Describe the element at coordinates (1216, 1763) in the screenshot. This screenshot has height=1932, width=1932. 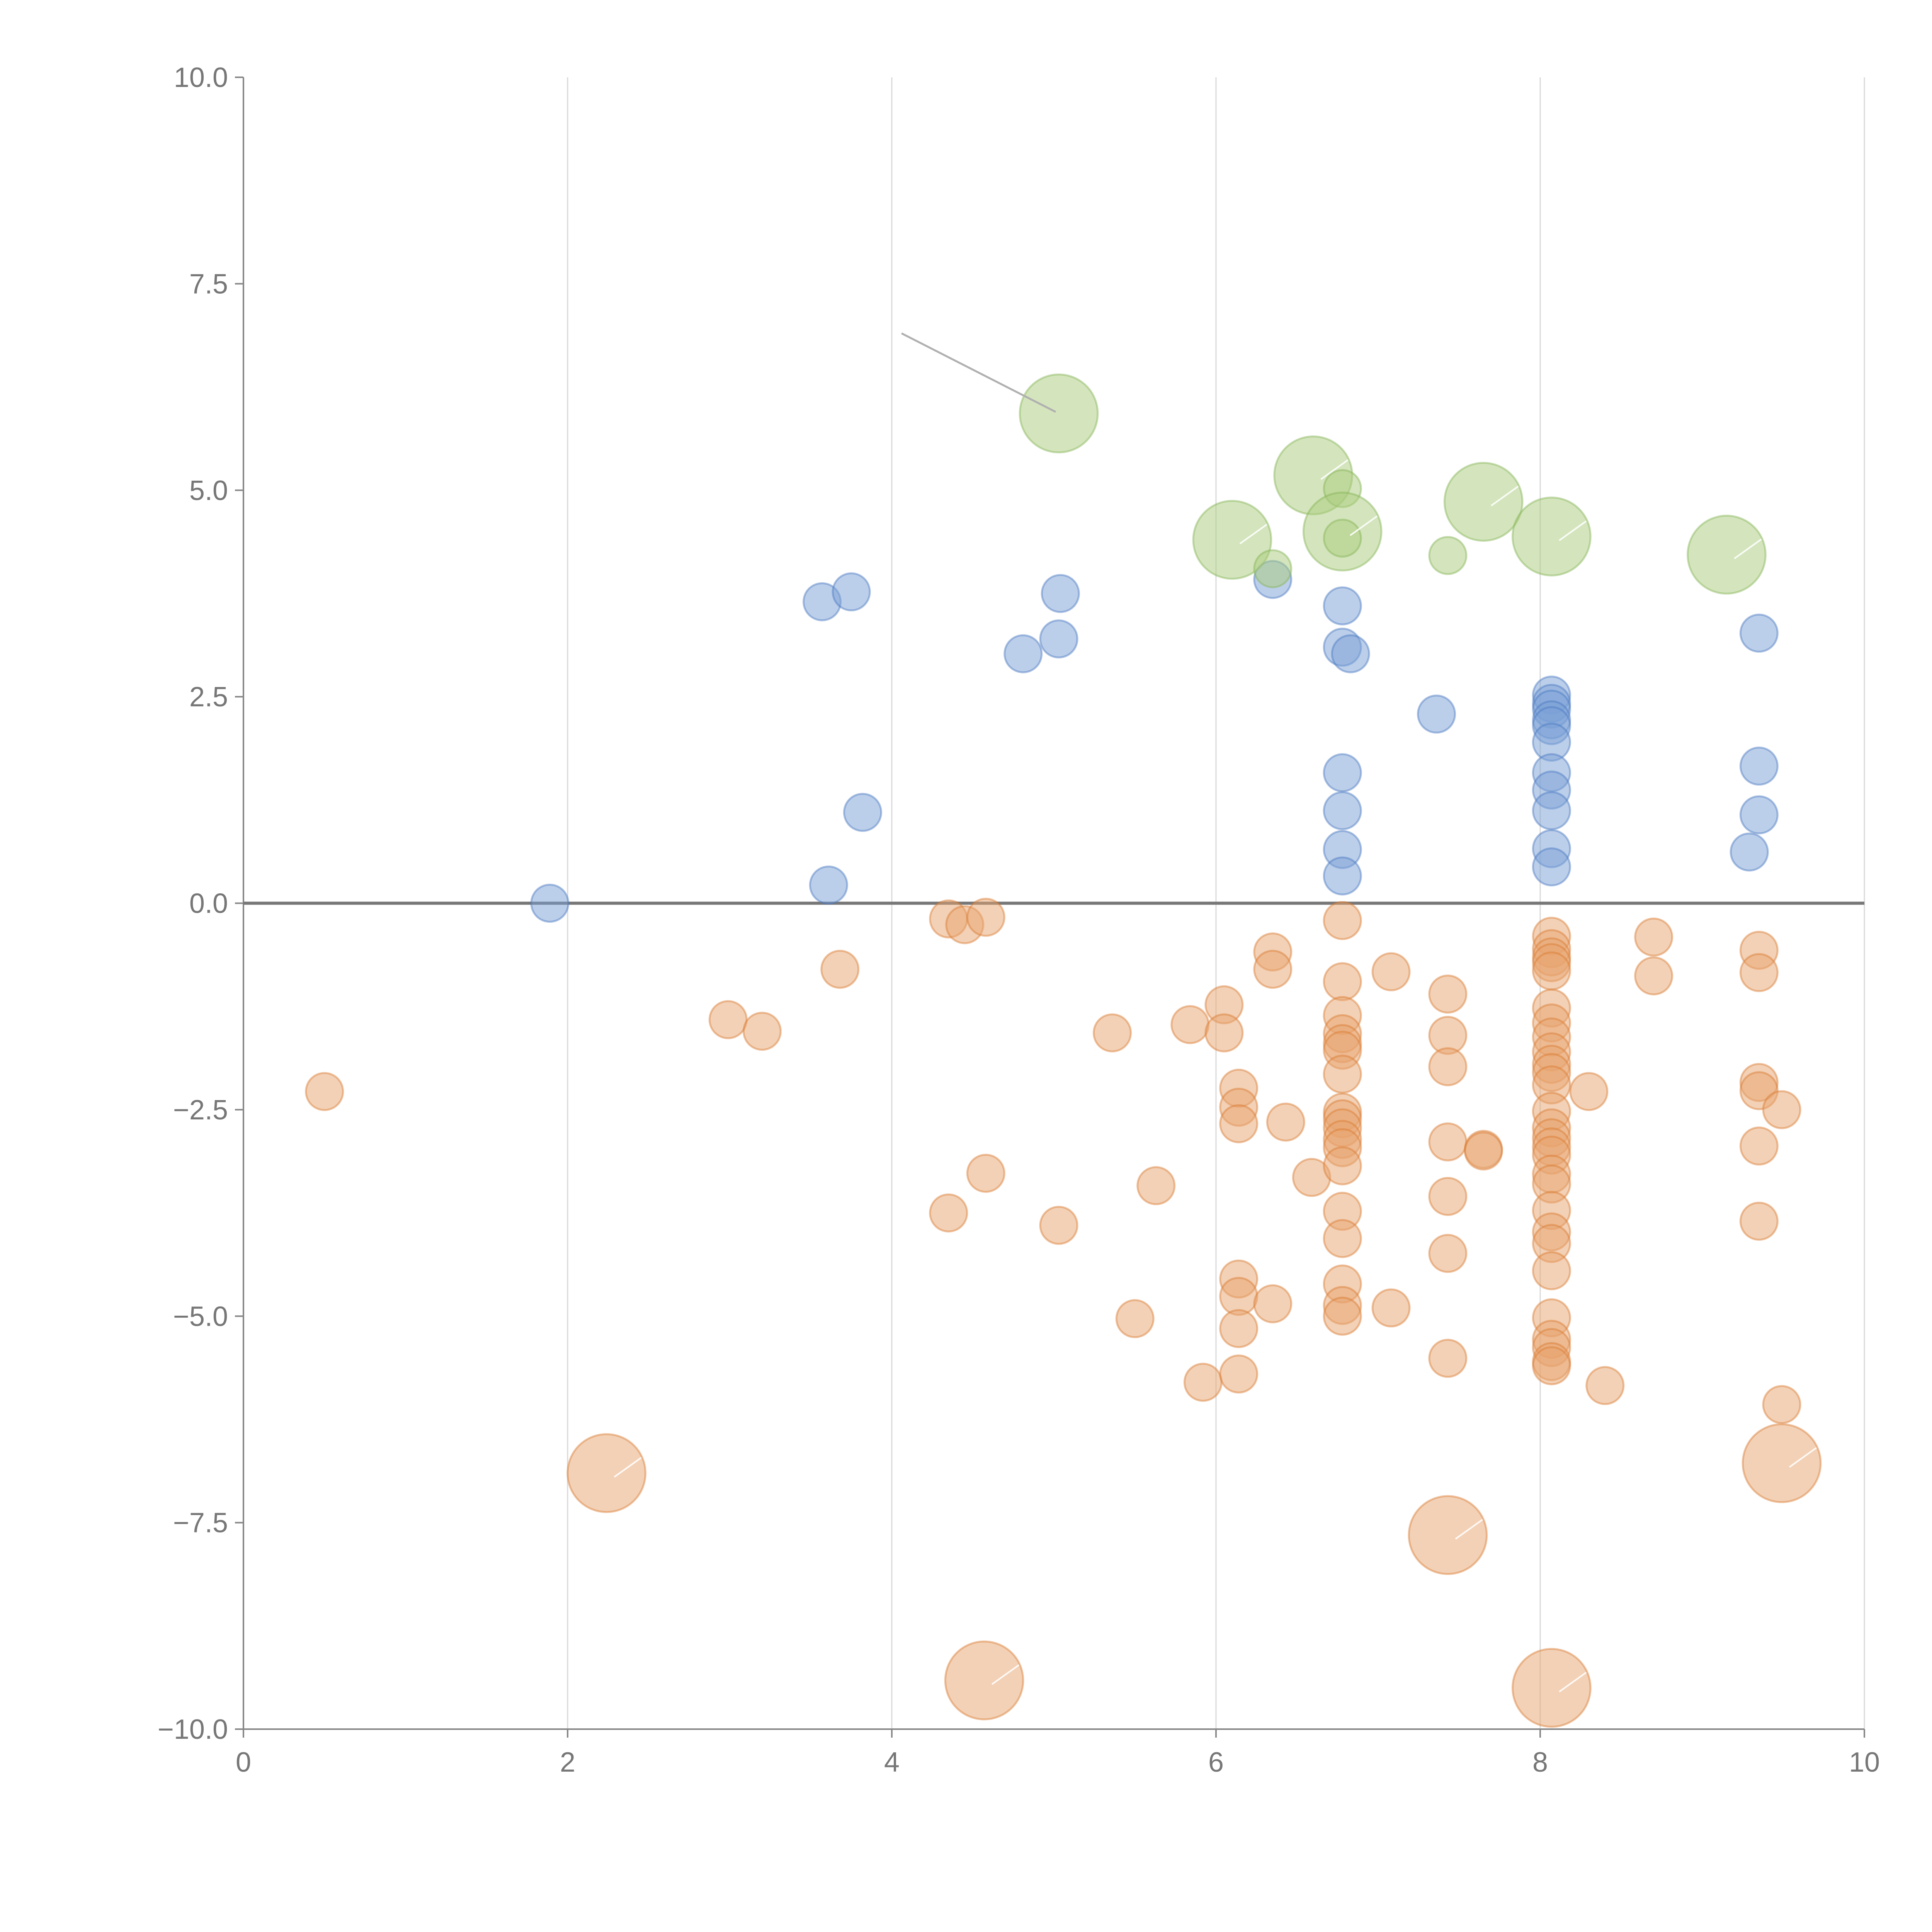
I see `x-tick-label-3: 6` at that location.